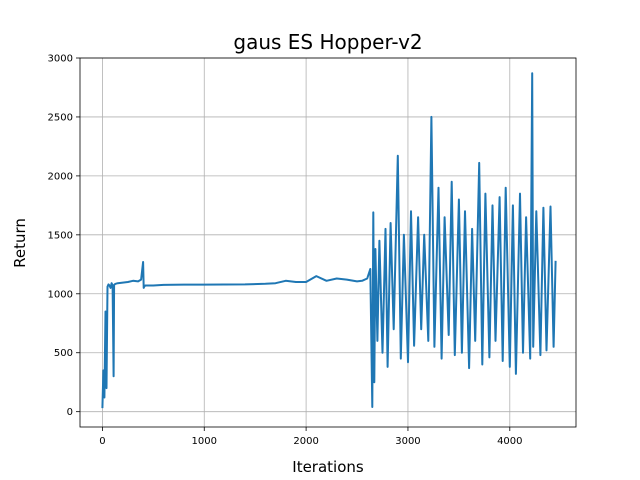 This screenshot has height=480, width=640. I want to click on y-tick-label: 1500, so click(60, 235).